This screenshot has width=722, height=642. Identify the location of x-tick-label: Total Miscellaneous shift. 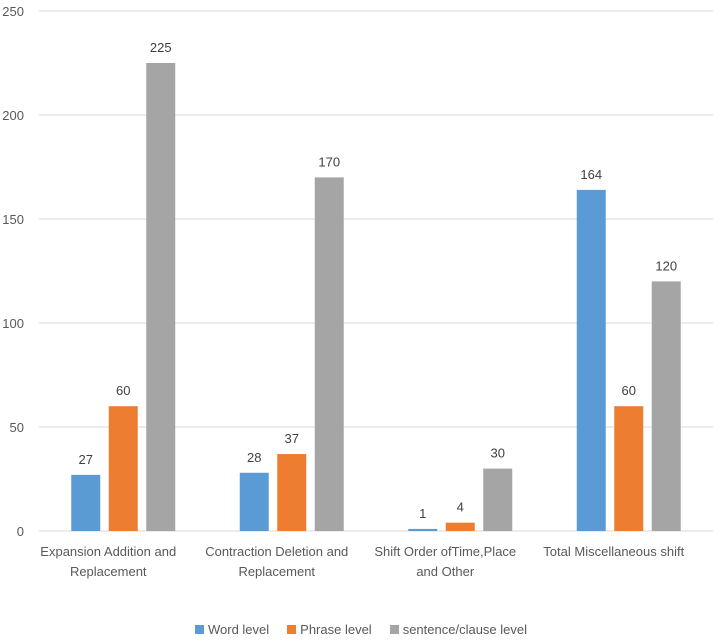
(613, 551).